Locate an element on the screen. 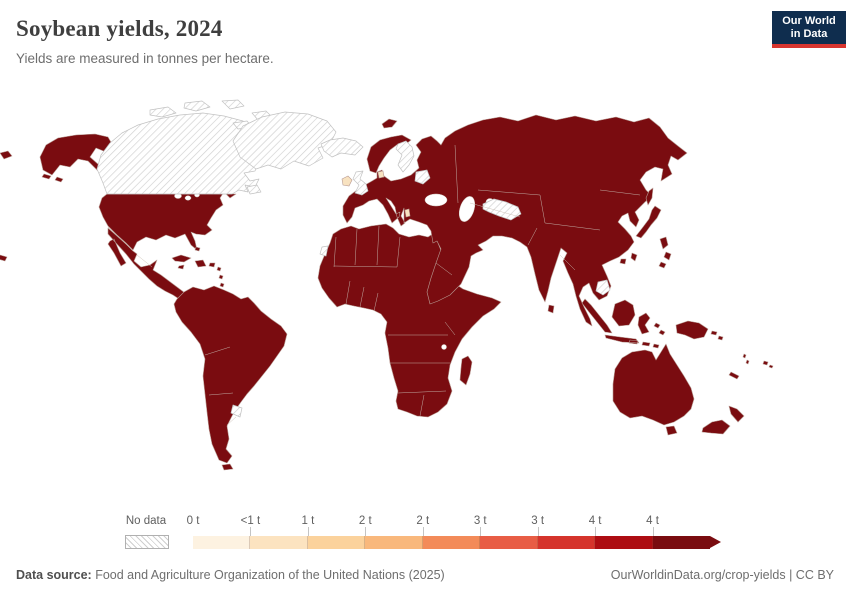 The height and width of the screenshot is (600, 850). region-tasmania is located at coordinates (671, 430).